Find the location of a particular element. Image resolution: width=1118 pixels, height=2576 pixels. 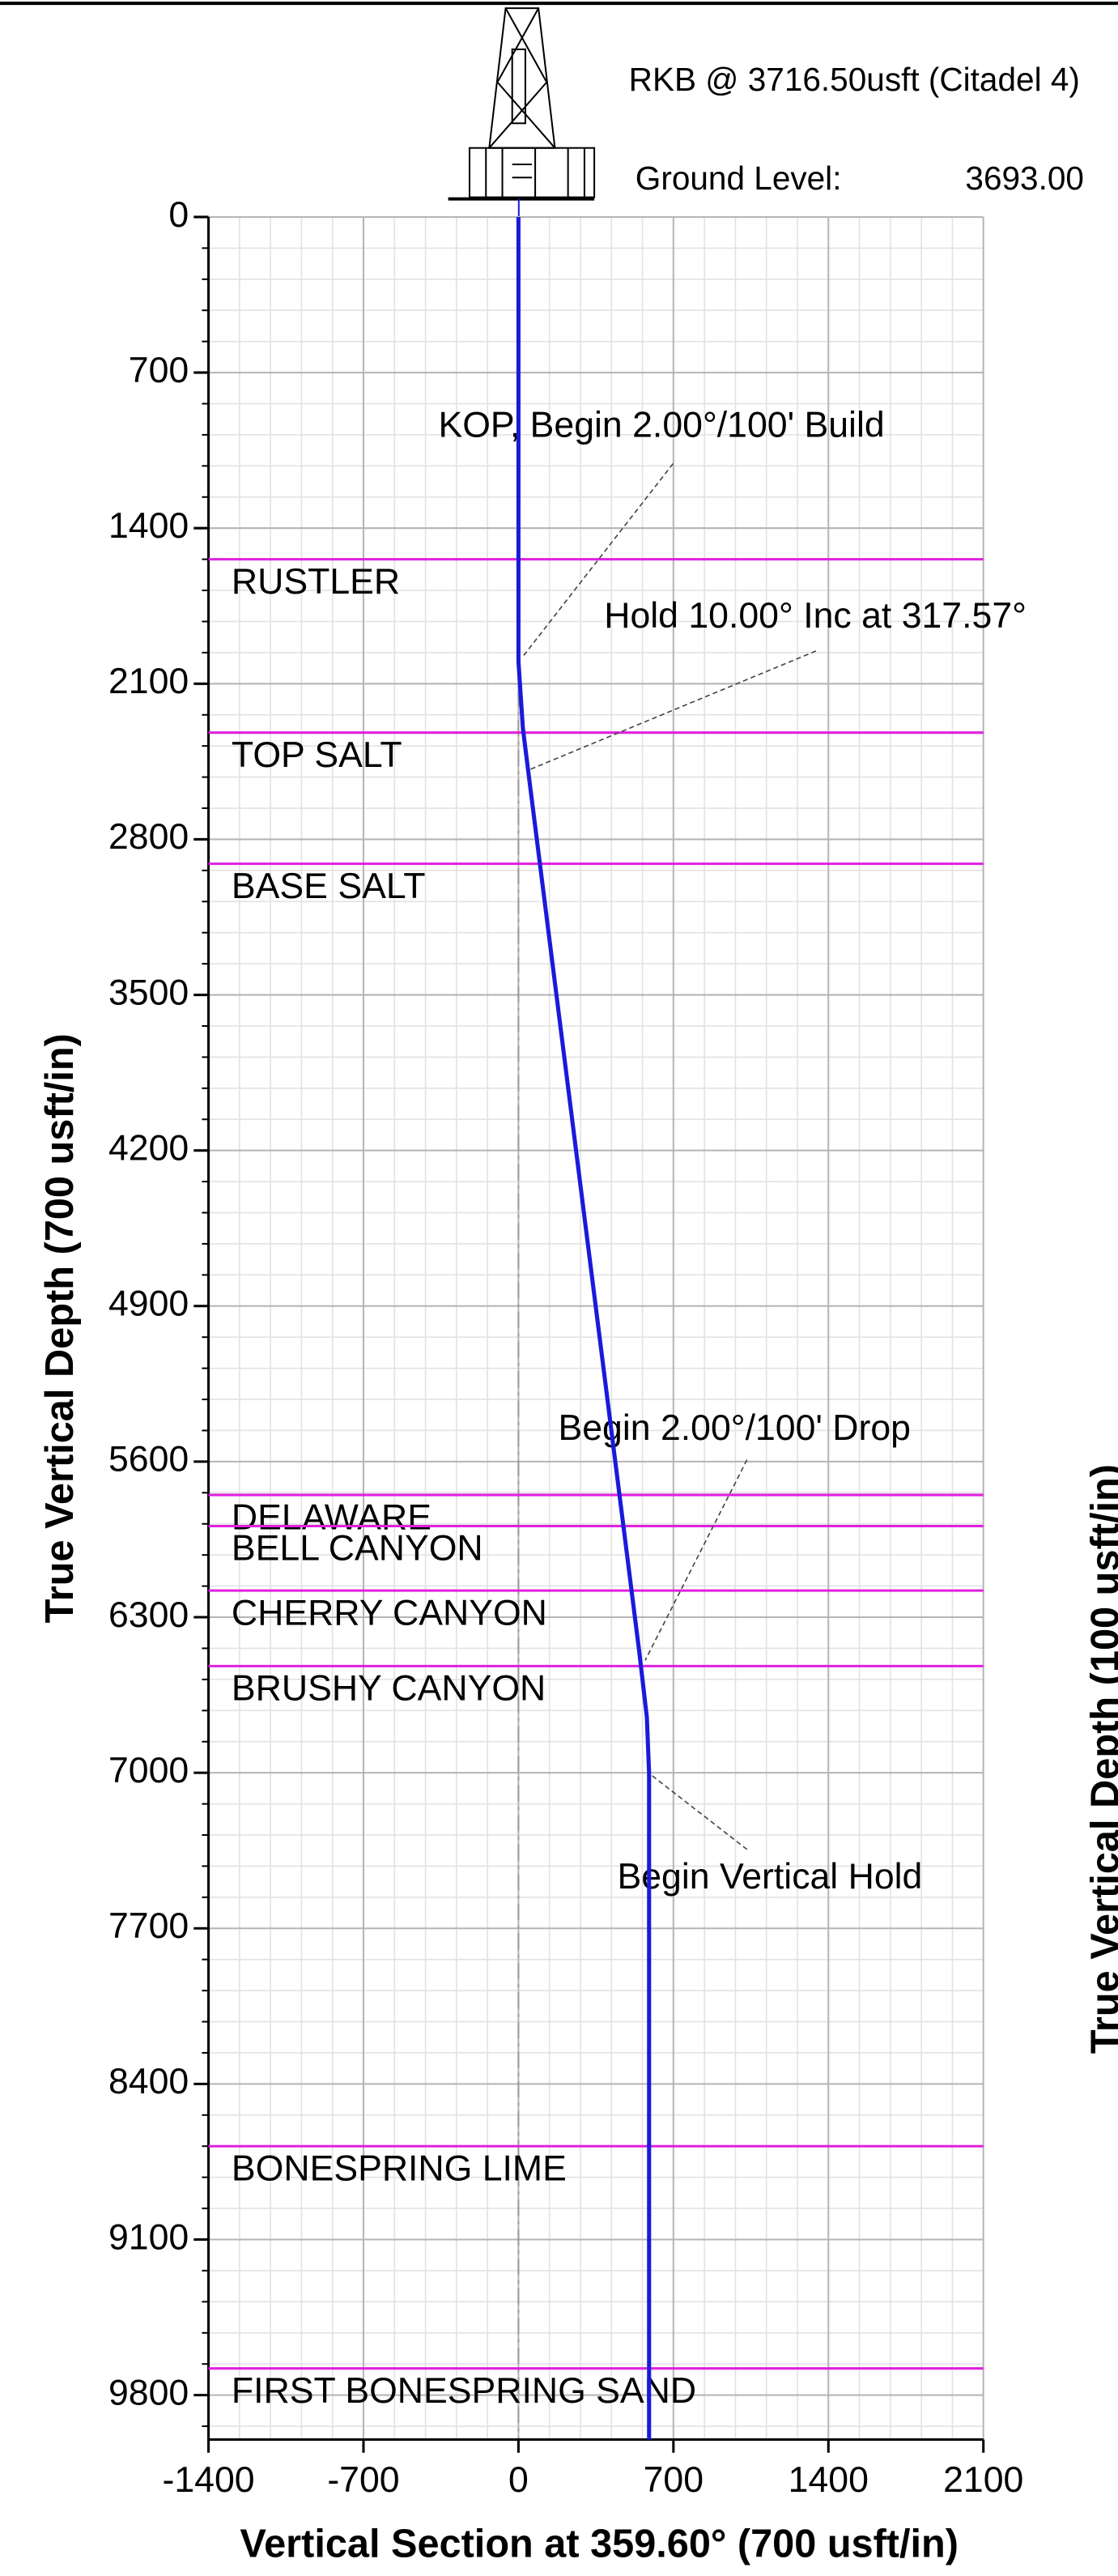

y-tick-label: 7000 is located at coordinates (148, 1770).